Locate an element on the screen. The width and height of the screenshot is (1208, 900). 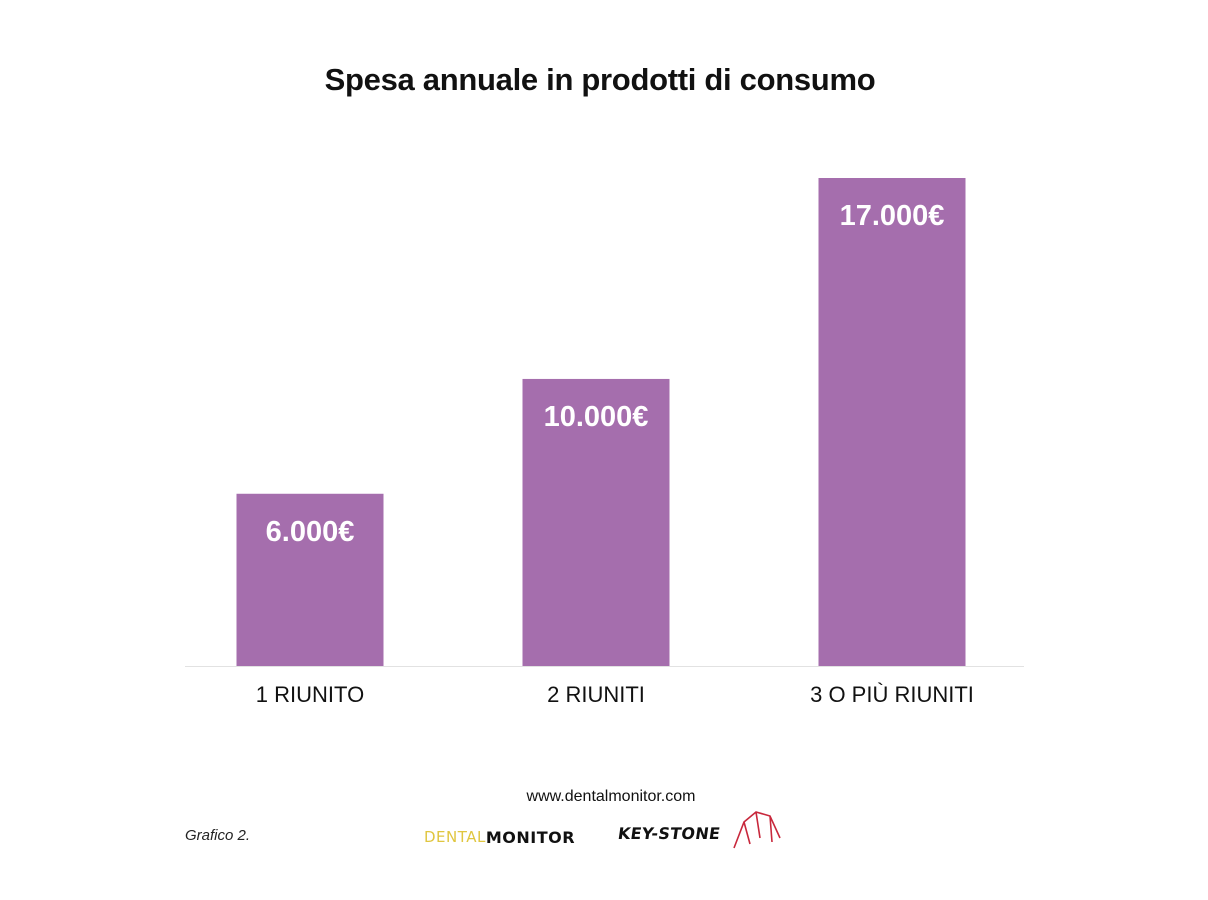
chart-title: Spesa annuale in prodotti di consumo is located at coordinates (600, 79).